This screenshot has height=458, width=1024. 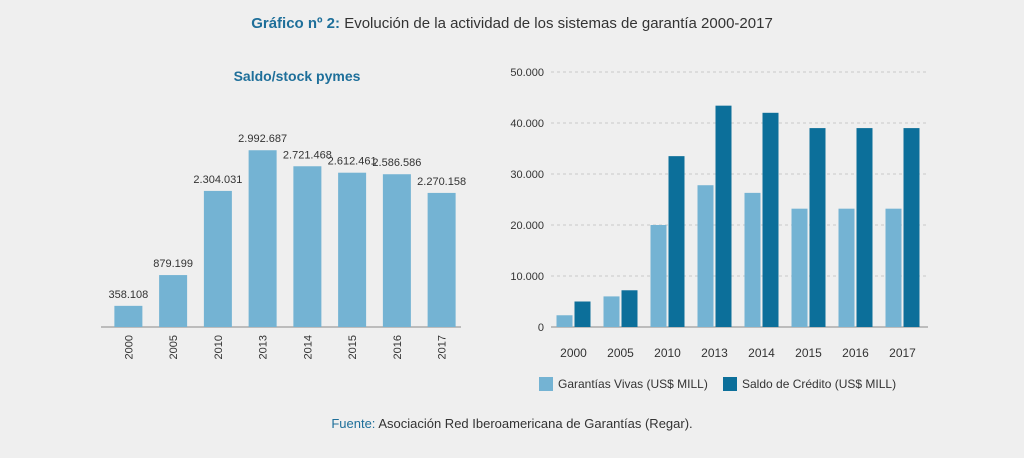 What do you see at coordinates (128, 316) in the screenshot?
I see `left-bar-2000` at bounding box center [128, 316].